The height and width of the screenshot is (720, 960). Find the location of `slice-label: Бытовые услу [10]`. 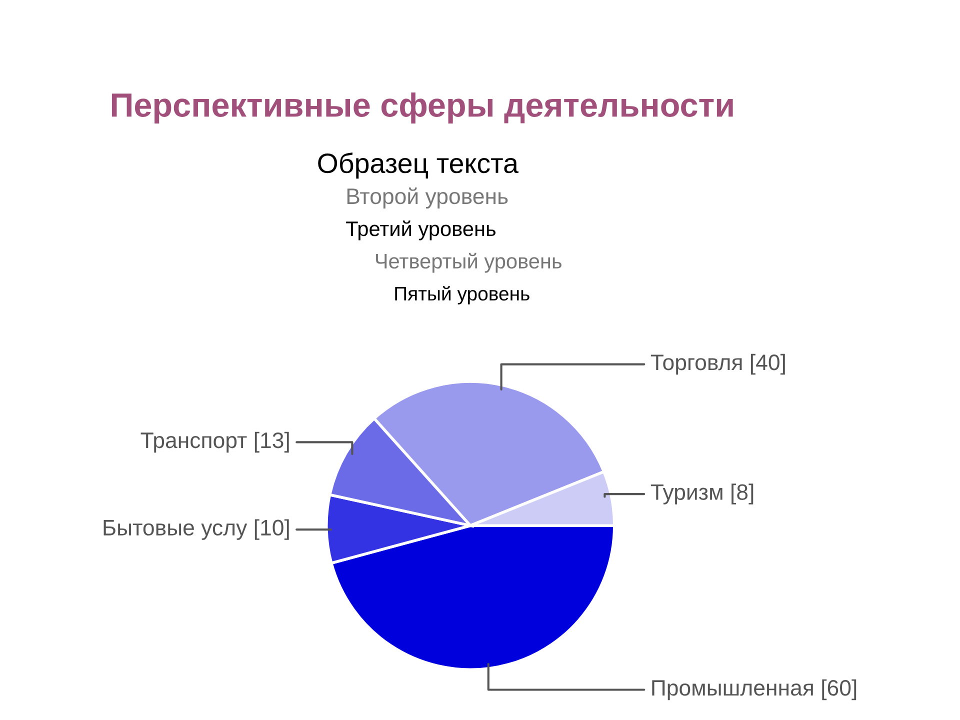

slice-label: Бытовые услу [10] is located at coordinates (196, 529).